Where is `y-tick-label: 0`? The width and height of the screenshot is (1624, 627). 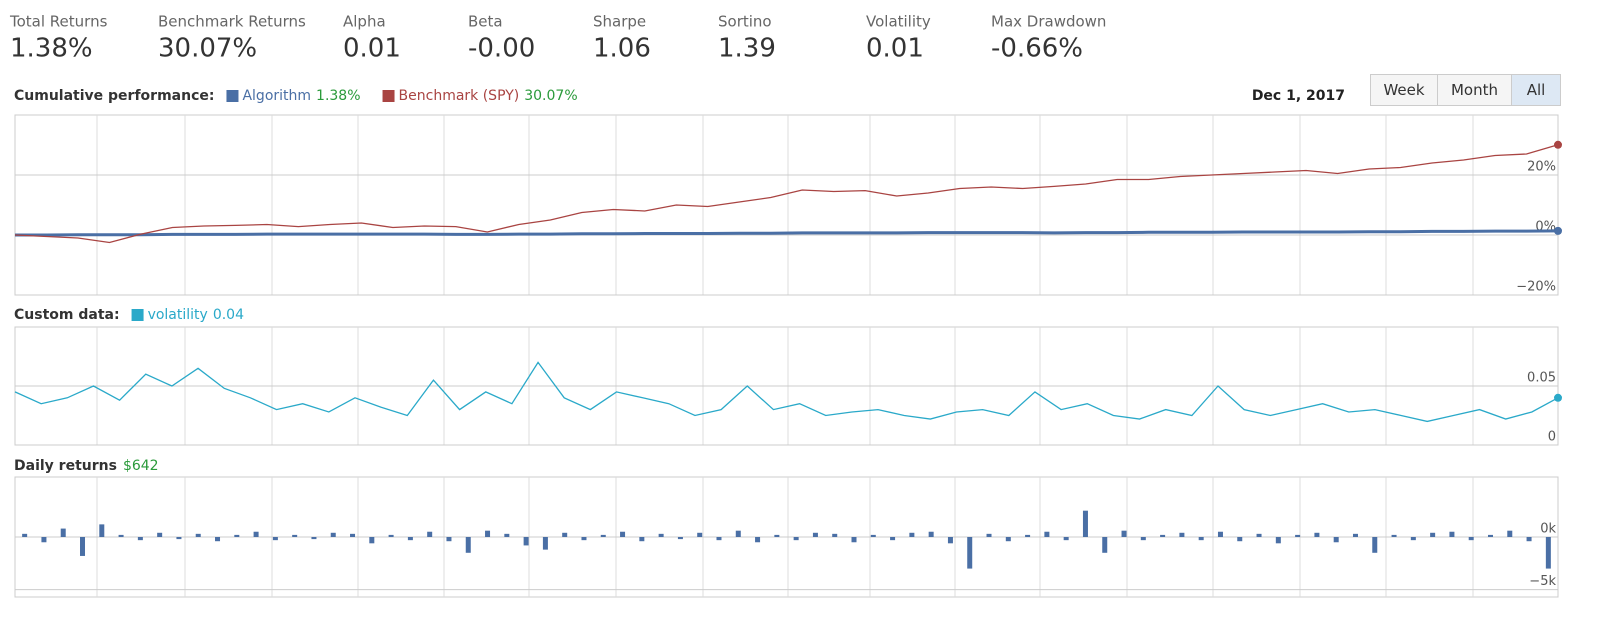 y-tick-label: 0 is located at coordinates (1552, 437).